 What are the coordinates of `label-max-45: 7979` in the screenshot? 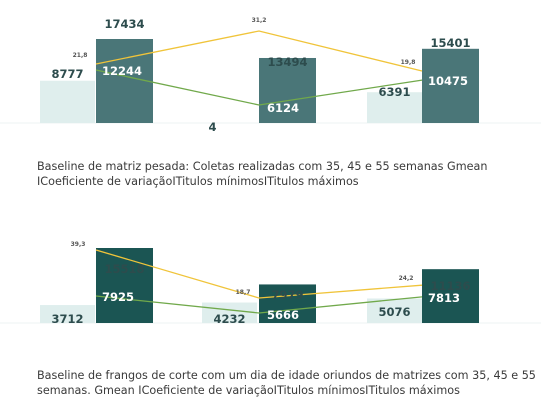 It's located at (287, 295).